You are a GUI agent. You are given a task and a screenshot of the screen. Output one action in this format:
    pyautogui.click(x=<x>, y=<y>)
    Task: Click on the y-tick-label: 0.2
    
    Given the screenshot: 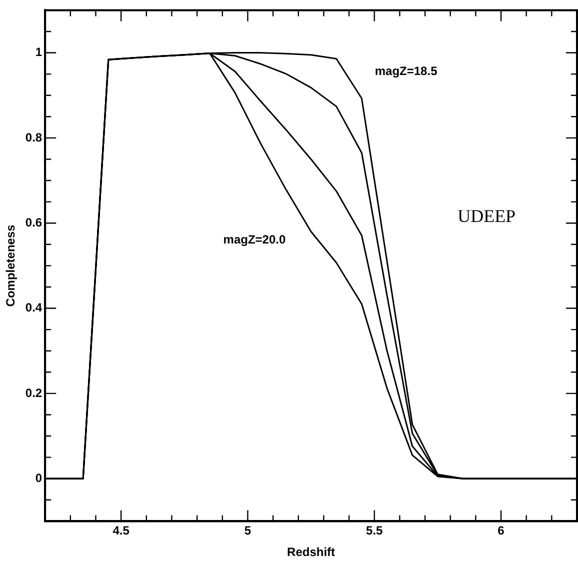 What is the action you would take?
    pyautogui.click(x=33, y=393)
    